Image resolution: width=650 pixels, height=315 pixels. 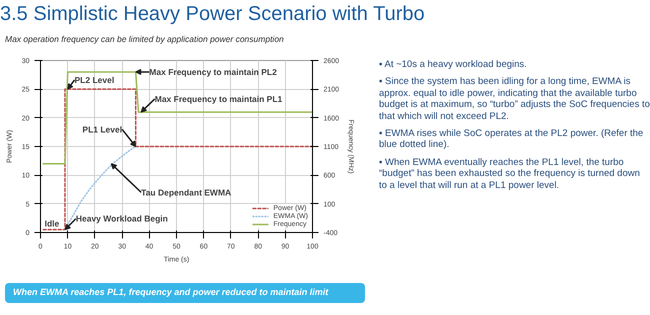 I want to click on text: ▪ EWMA rises while SoC operates at the PL2 power. (Refer the blue dotted line)., so click(x=511, y=139).